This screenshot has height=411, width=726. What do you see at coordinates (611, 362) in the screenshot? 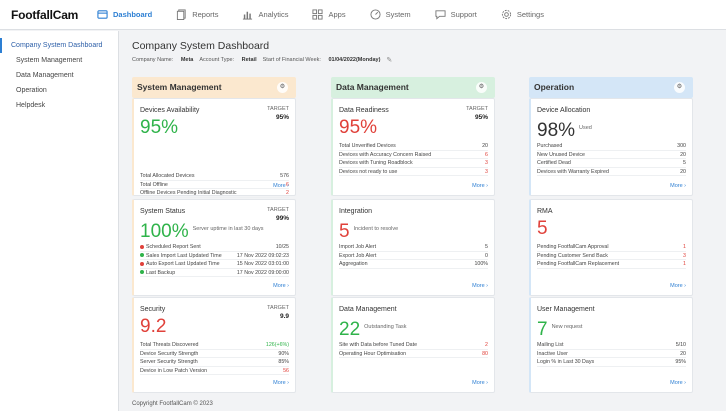
I see `metric-row: Login % in Last 30 Days 95%` at bounding box center [611, 362].